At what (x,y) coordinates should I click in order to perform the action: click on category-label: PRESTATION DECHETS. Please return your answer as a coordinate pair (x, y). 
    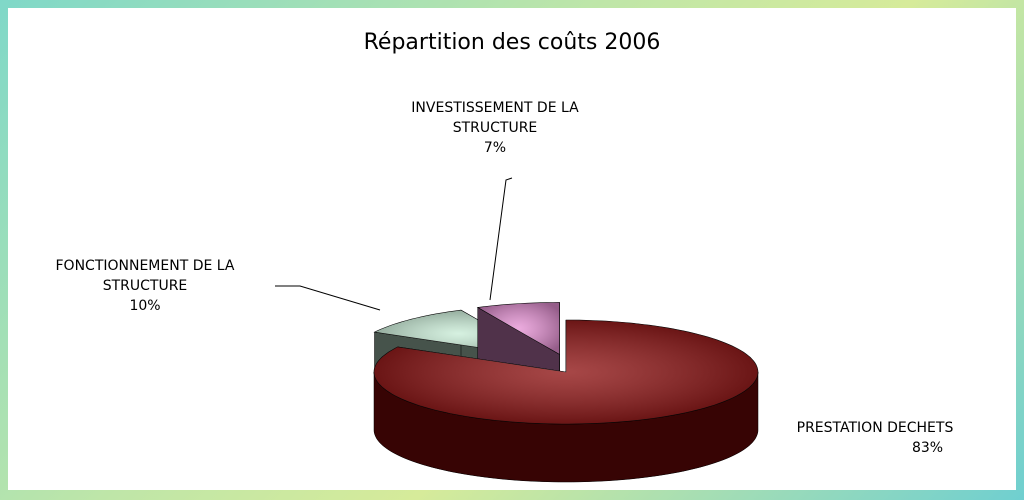
    Looking at the image, I should click on (875, 428).